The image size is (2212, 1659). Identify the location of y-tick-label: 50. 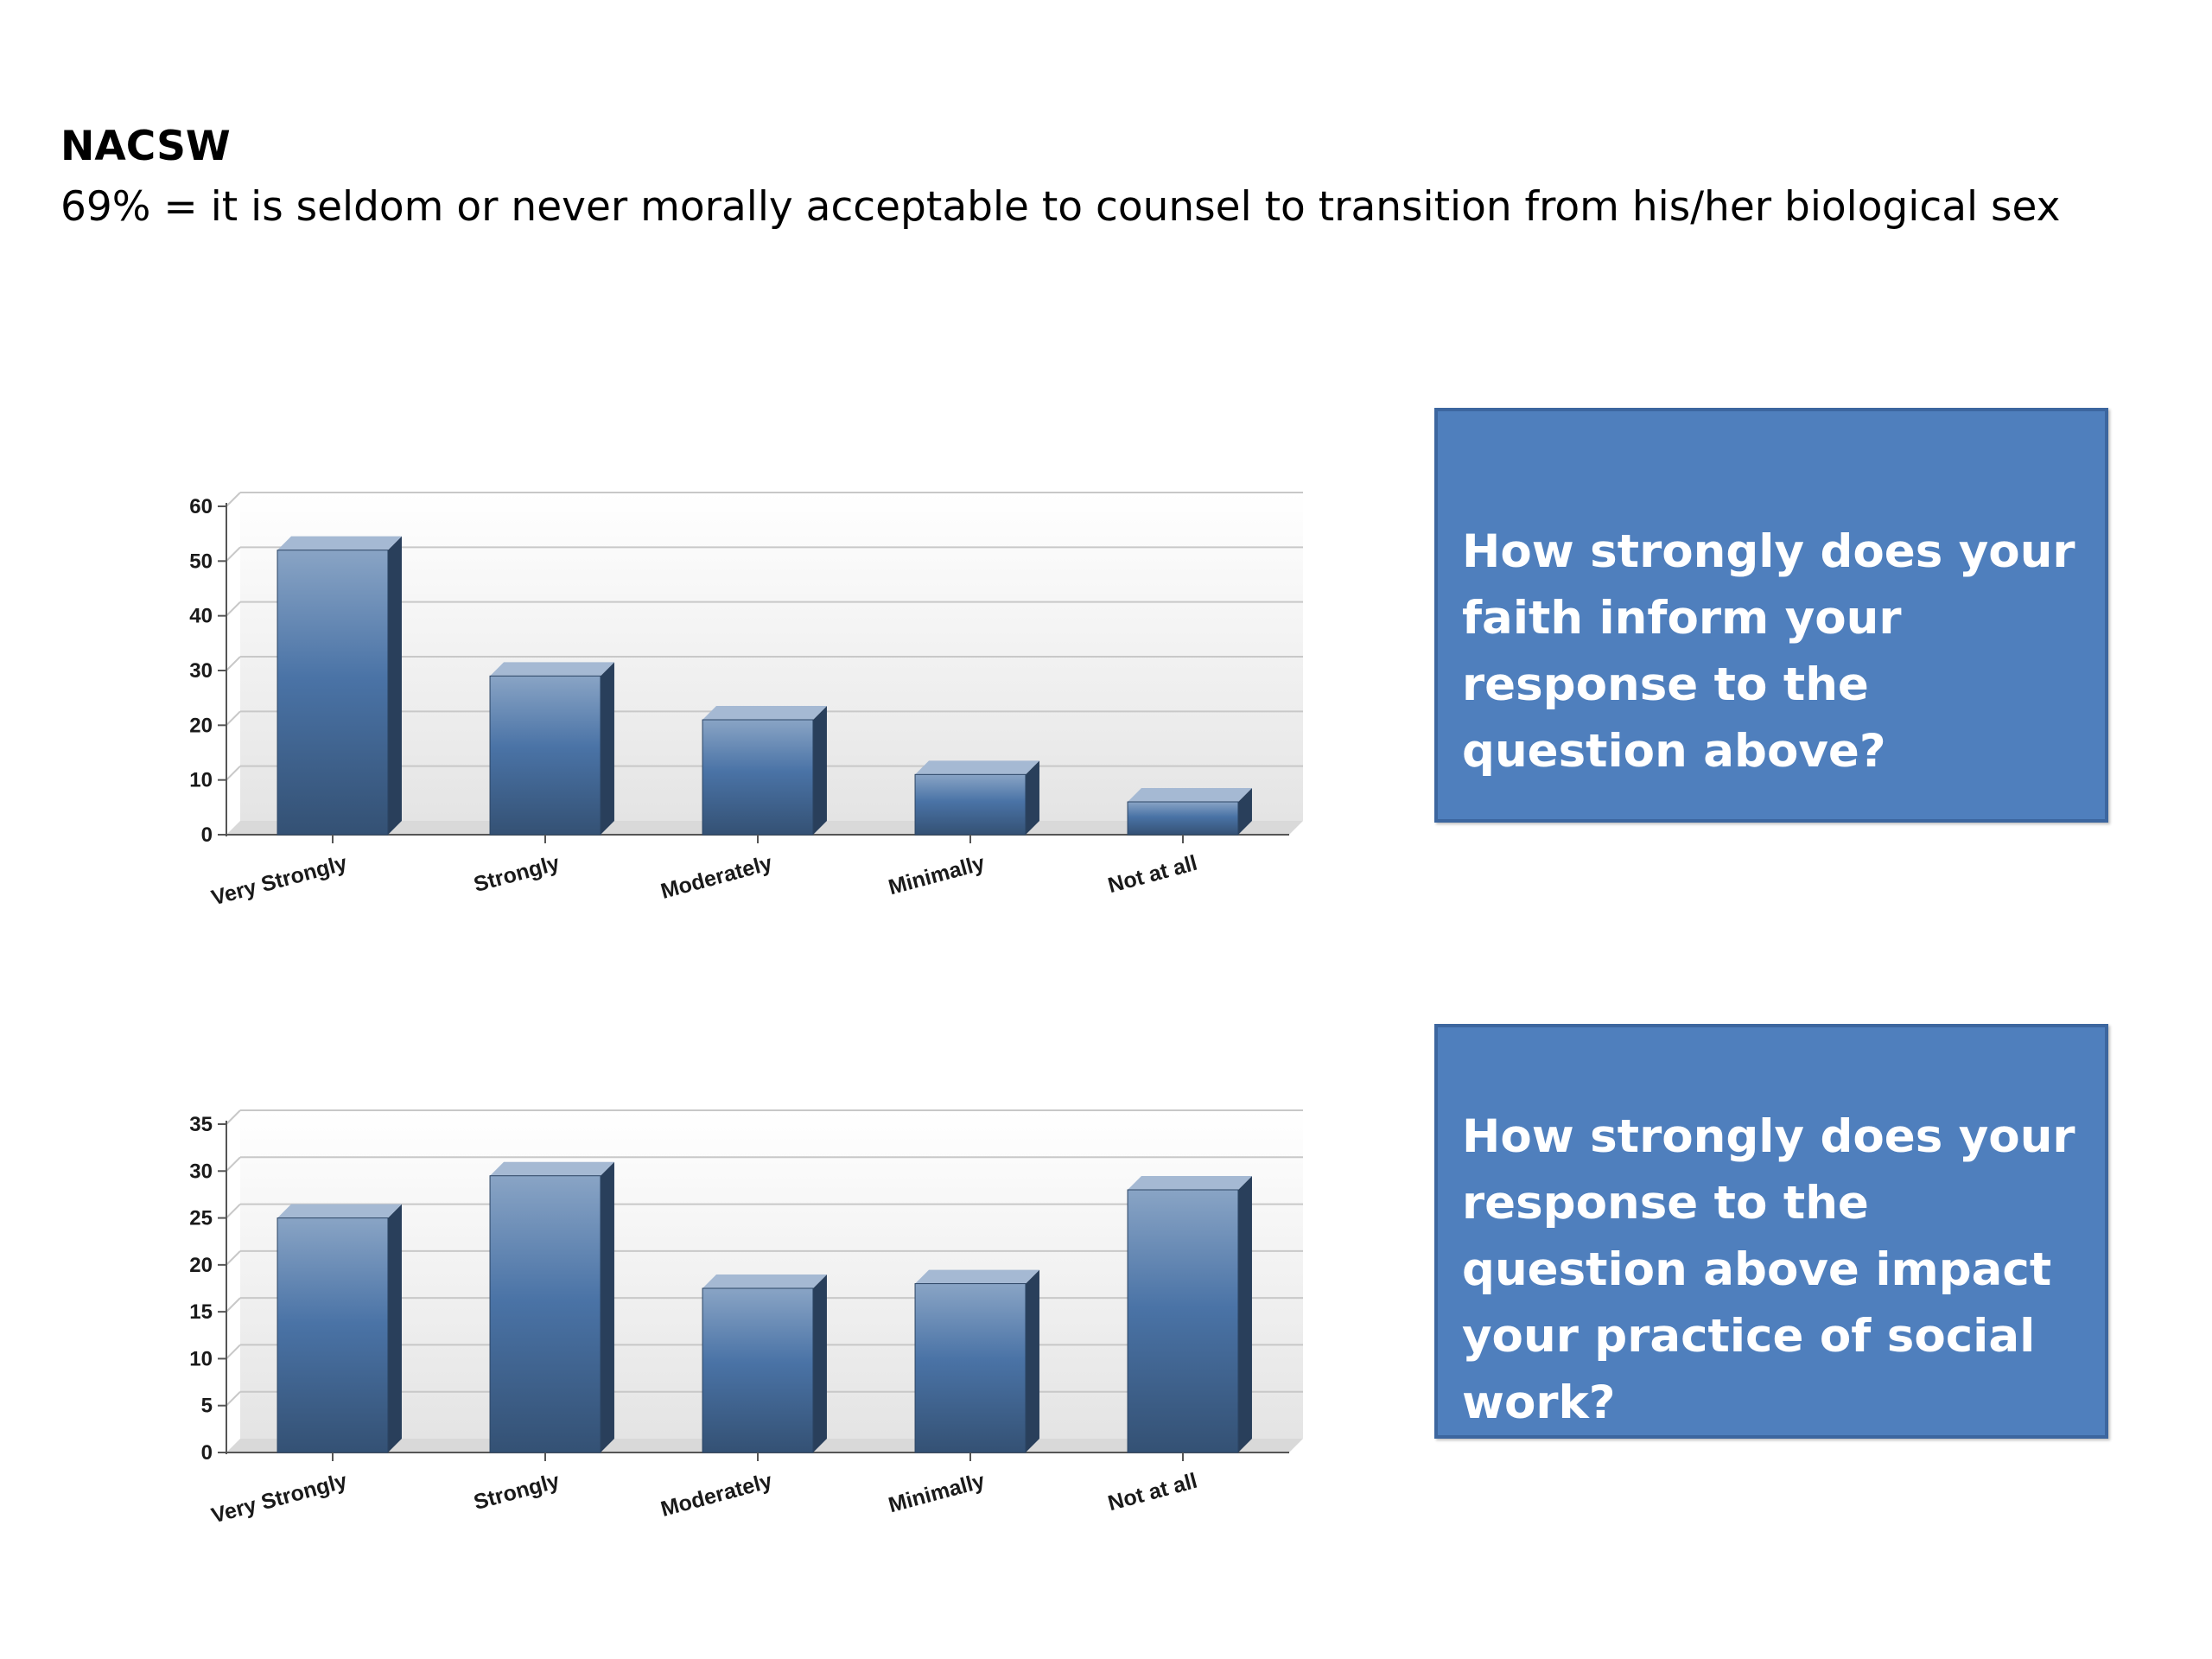
(201, 561).